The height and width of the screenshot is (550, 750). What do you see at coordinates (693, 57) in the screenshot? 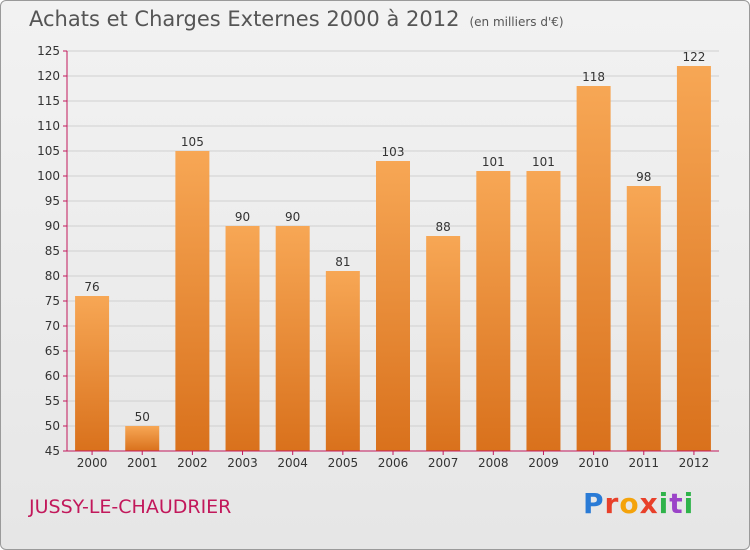
I see `data-label: 122` at bounding box center [693, 57].